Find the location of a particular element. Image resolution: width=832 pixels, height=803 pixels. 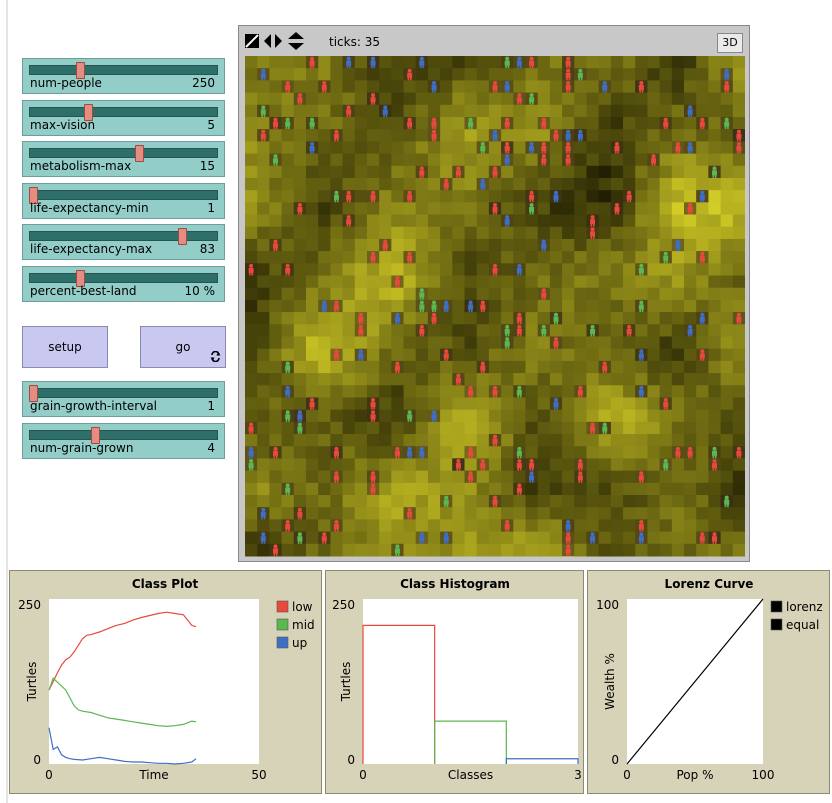

ticks-counter: ticks: 35 is located at coordinates (354, 42).